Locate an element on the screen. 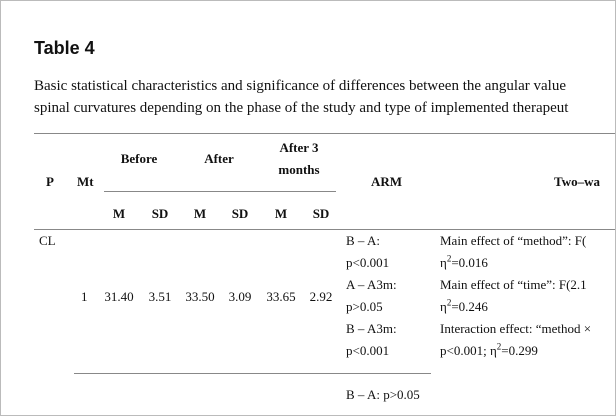 This screenshot has height=416, width=616. header-cell: After 3 is located at coordinates (299, 147).